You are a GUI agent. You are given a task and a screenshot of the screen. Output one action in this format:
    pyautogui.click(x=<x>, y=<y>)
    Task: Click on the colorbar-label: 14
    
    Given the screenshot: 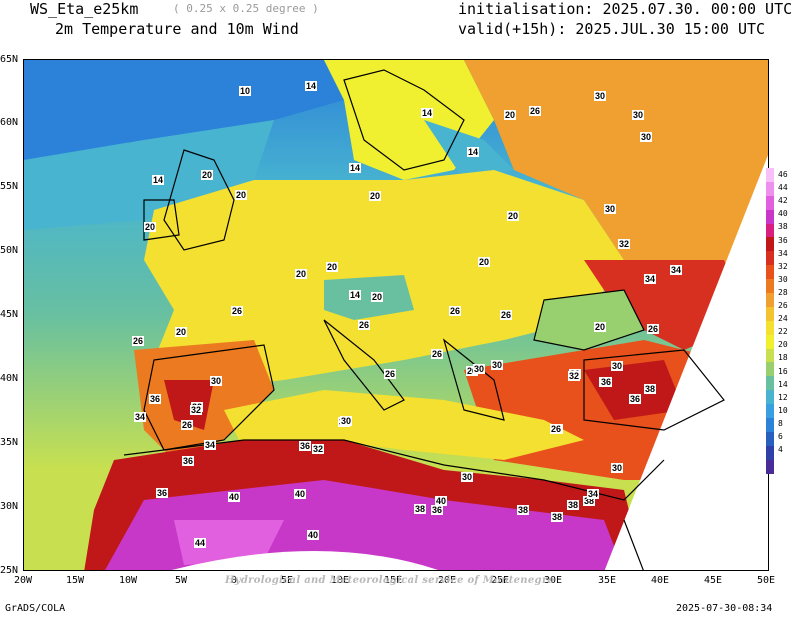 What is the action you would take?
    pyautogui.click(x=783, y=384)
    